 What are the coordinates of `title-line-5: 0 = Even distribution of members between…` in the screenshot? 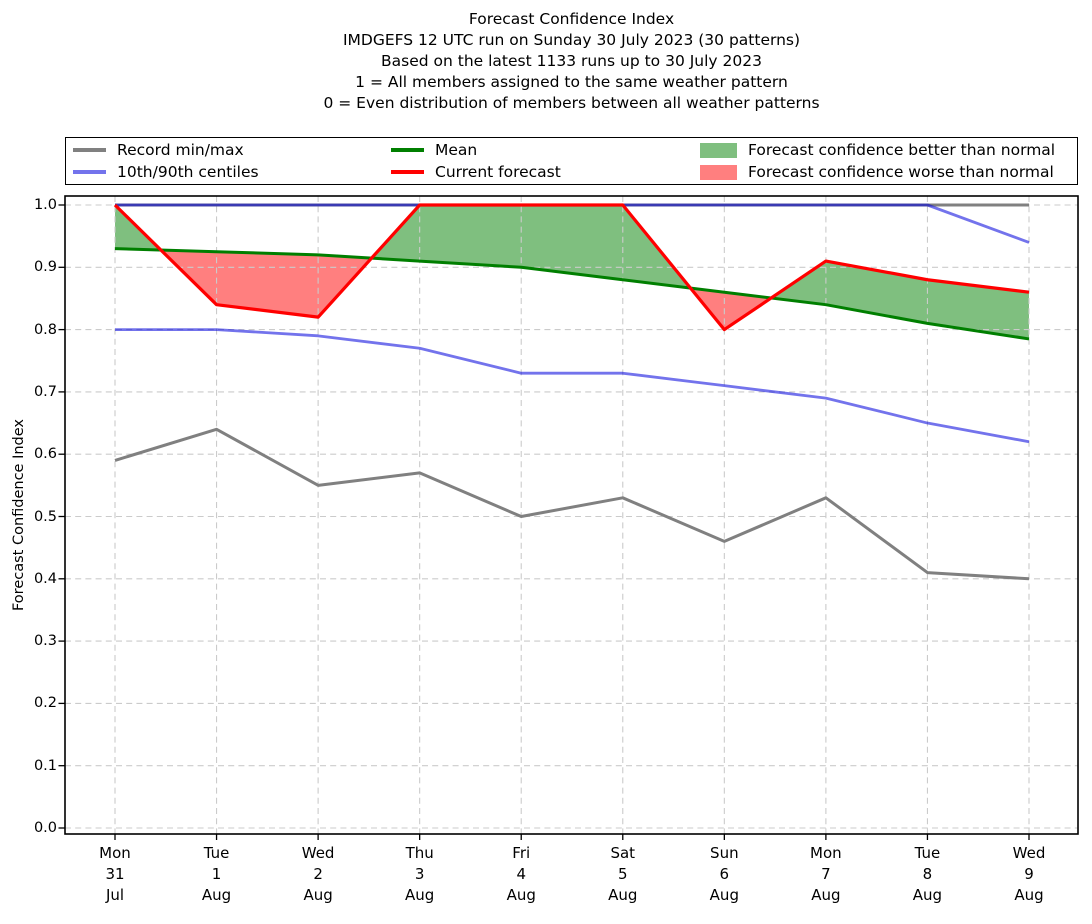 It's located at (571, 103).